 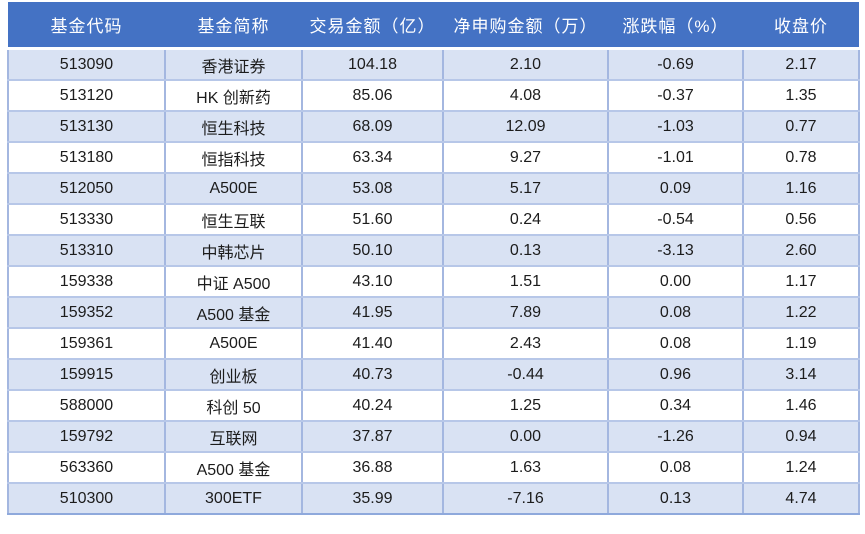 I want to click on cell-net-subscription-wan: 0.00, so click(x=526, y=437).